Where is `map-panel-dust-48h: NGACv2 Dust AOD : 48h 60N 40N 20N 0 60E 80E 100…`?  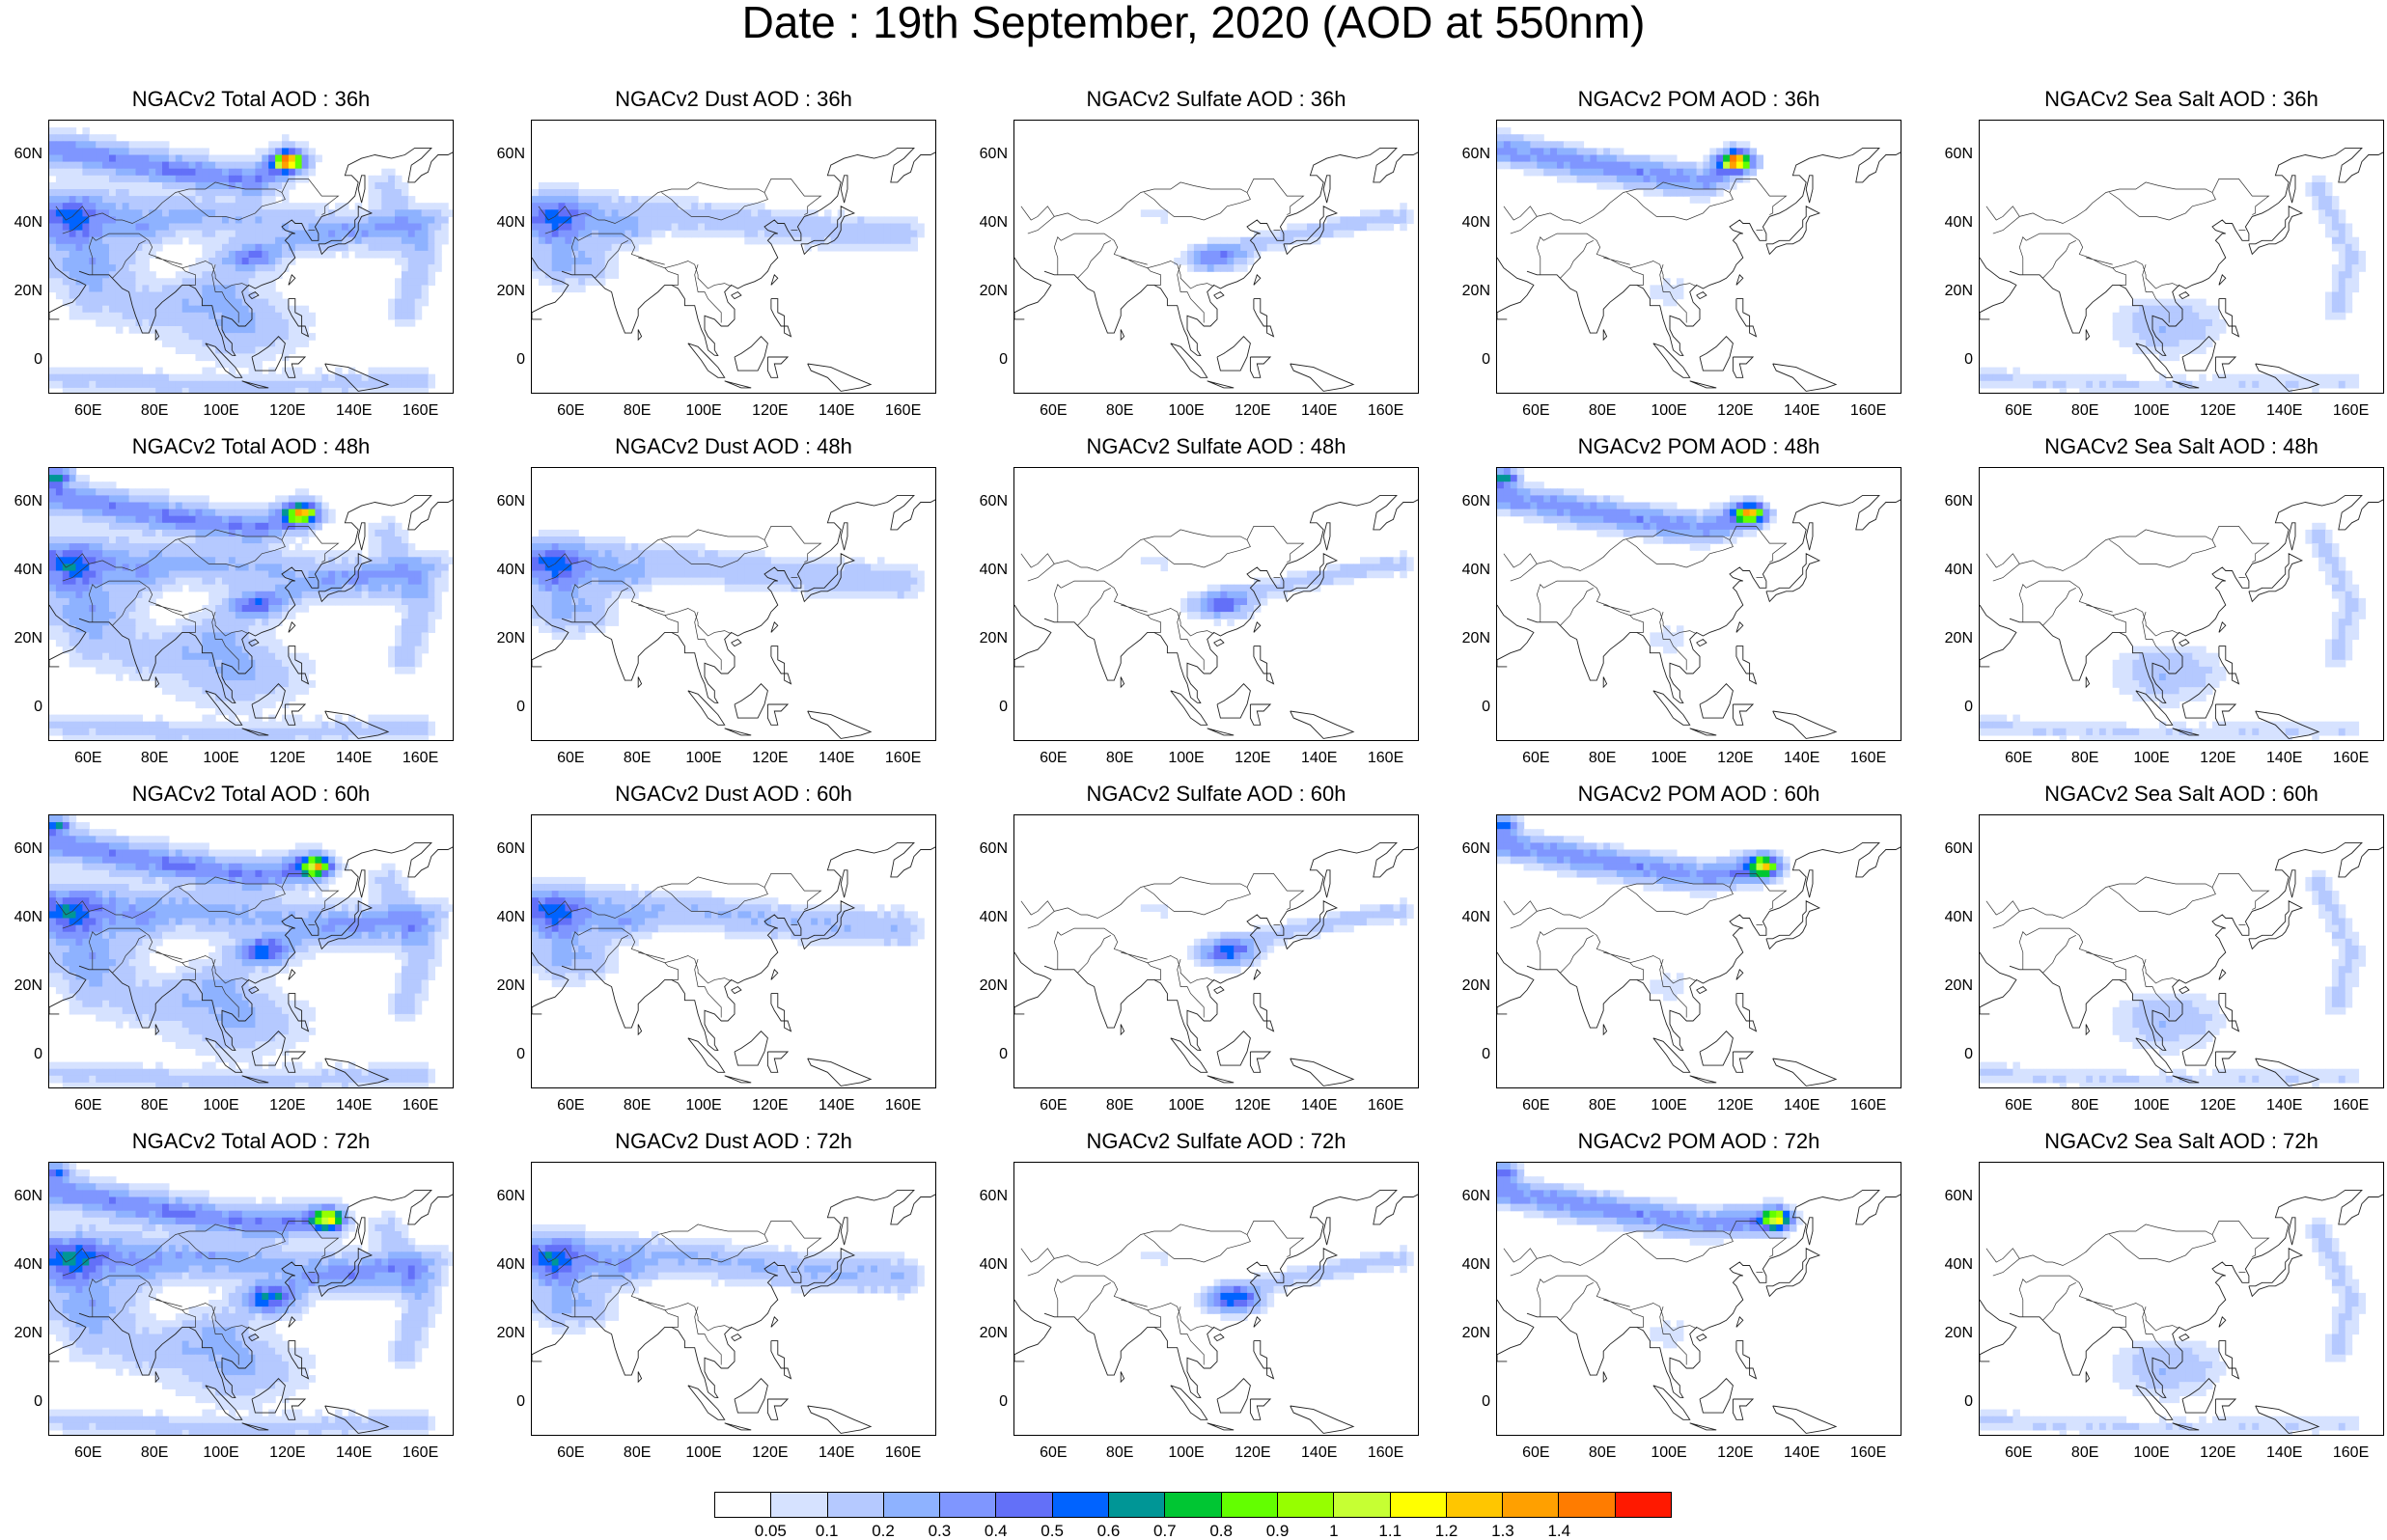 map-panel-dust-48h: NGACv2 Dust AOD : 48h 60N 40N 20N 0 60E 80E 100… is located at coordinates (724, 608).